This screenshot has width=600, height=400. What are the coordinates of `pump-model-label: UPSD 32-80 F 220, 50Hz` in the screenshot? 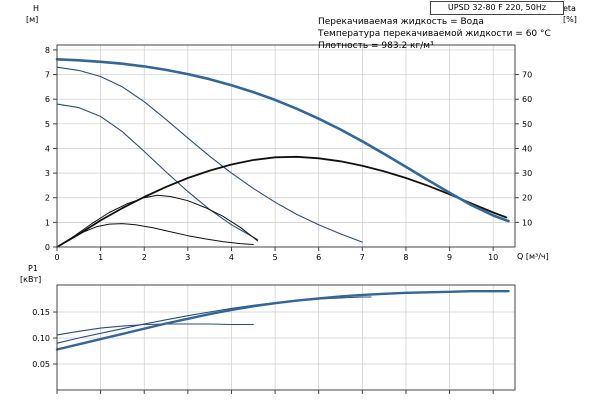 It's located at (497, 8).